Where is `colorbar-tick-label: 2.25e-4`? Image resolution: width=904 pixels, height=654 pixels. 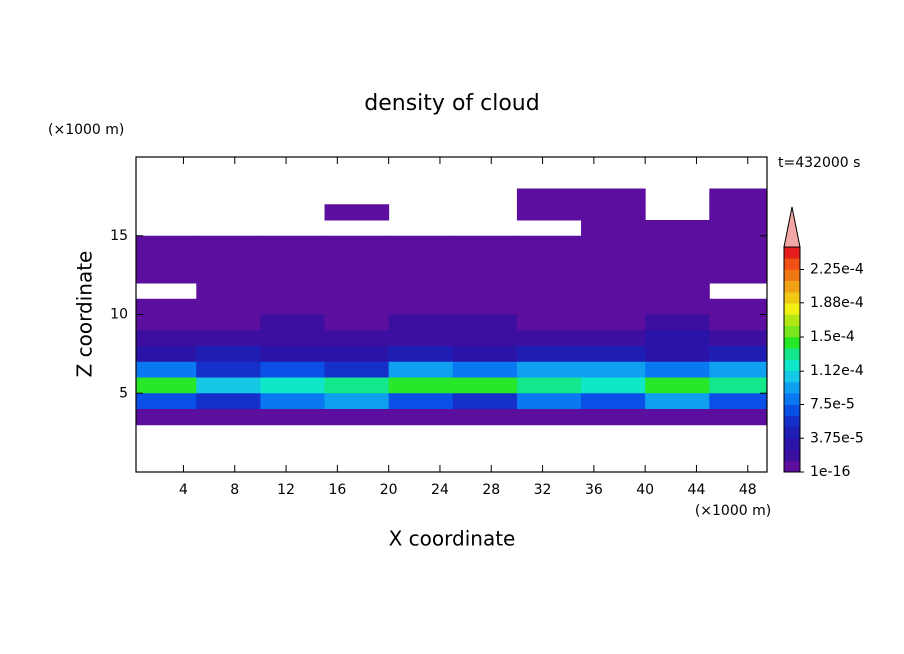
colorbar-tick-label: 2.25e-4 is located at coordinates (837, 270).